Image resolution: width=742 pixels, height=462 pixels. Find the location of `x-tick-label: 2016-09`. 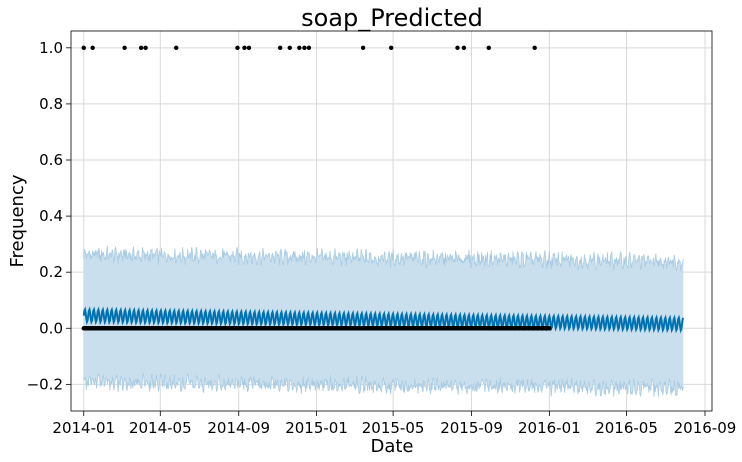

x-tick-label: 2016-09 is located at coordinates (705, 428).